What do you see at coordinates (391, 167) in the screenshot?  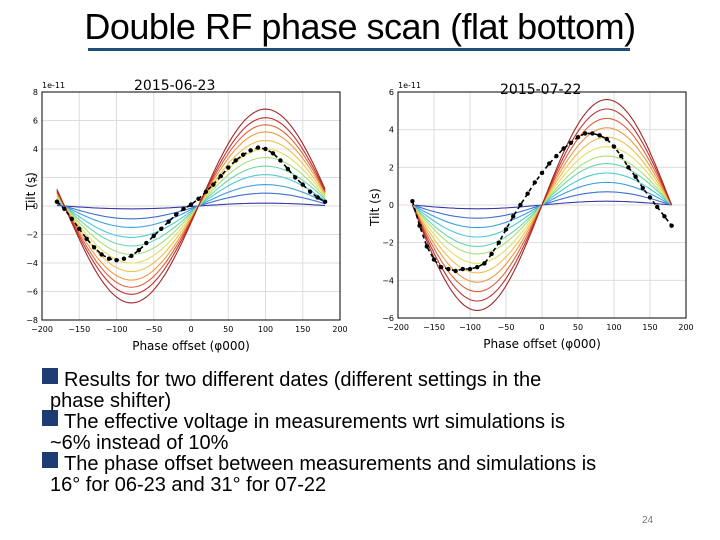 I see `y-tick-label: 2` at bounding box center [391, 167].